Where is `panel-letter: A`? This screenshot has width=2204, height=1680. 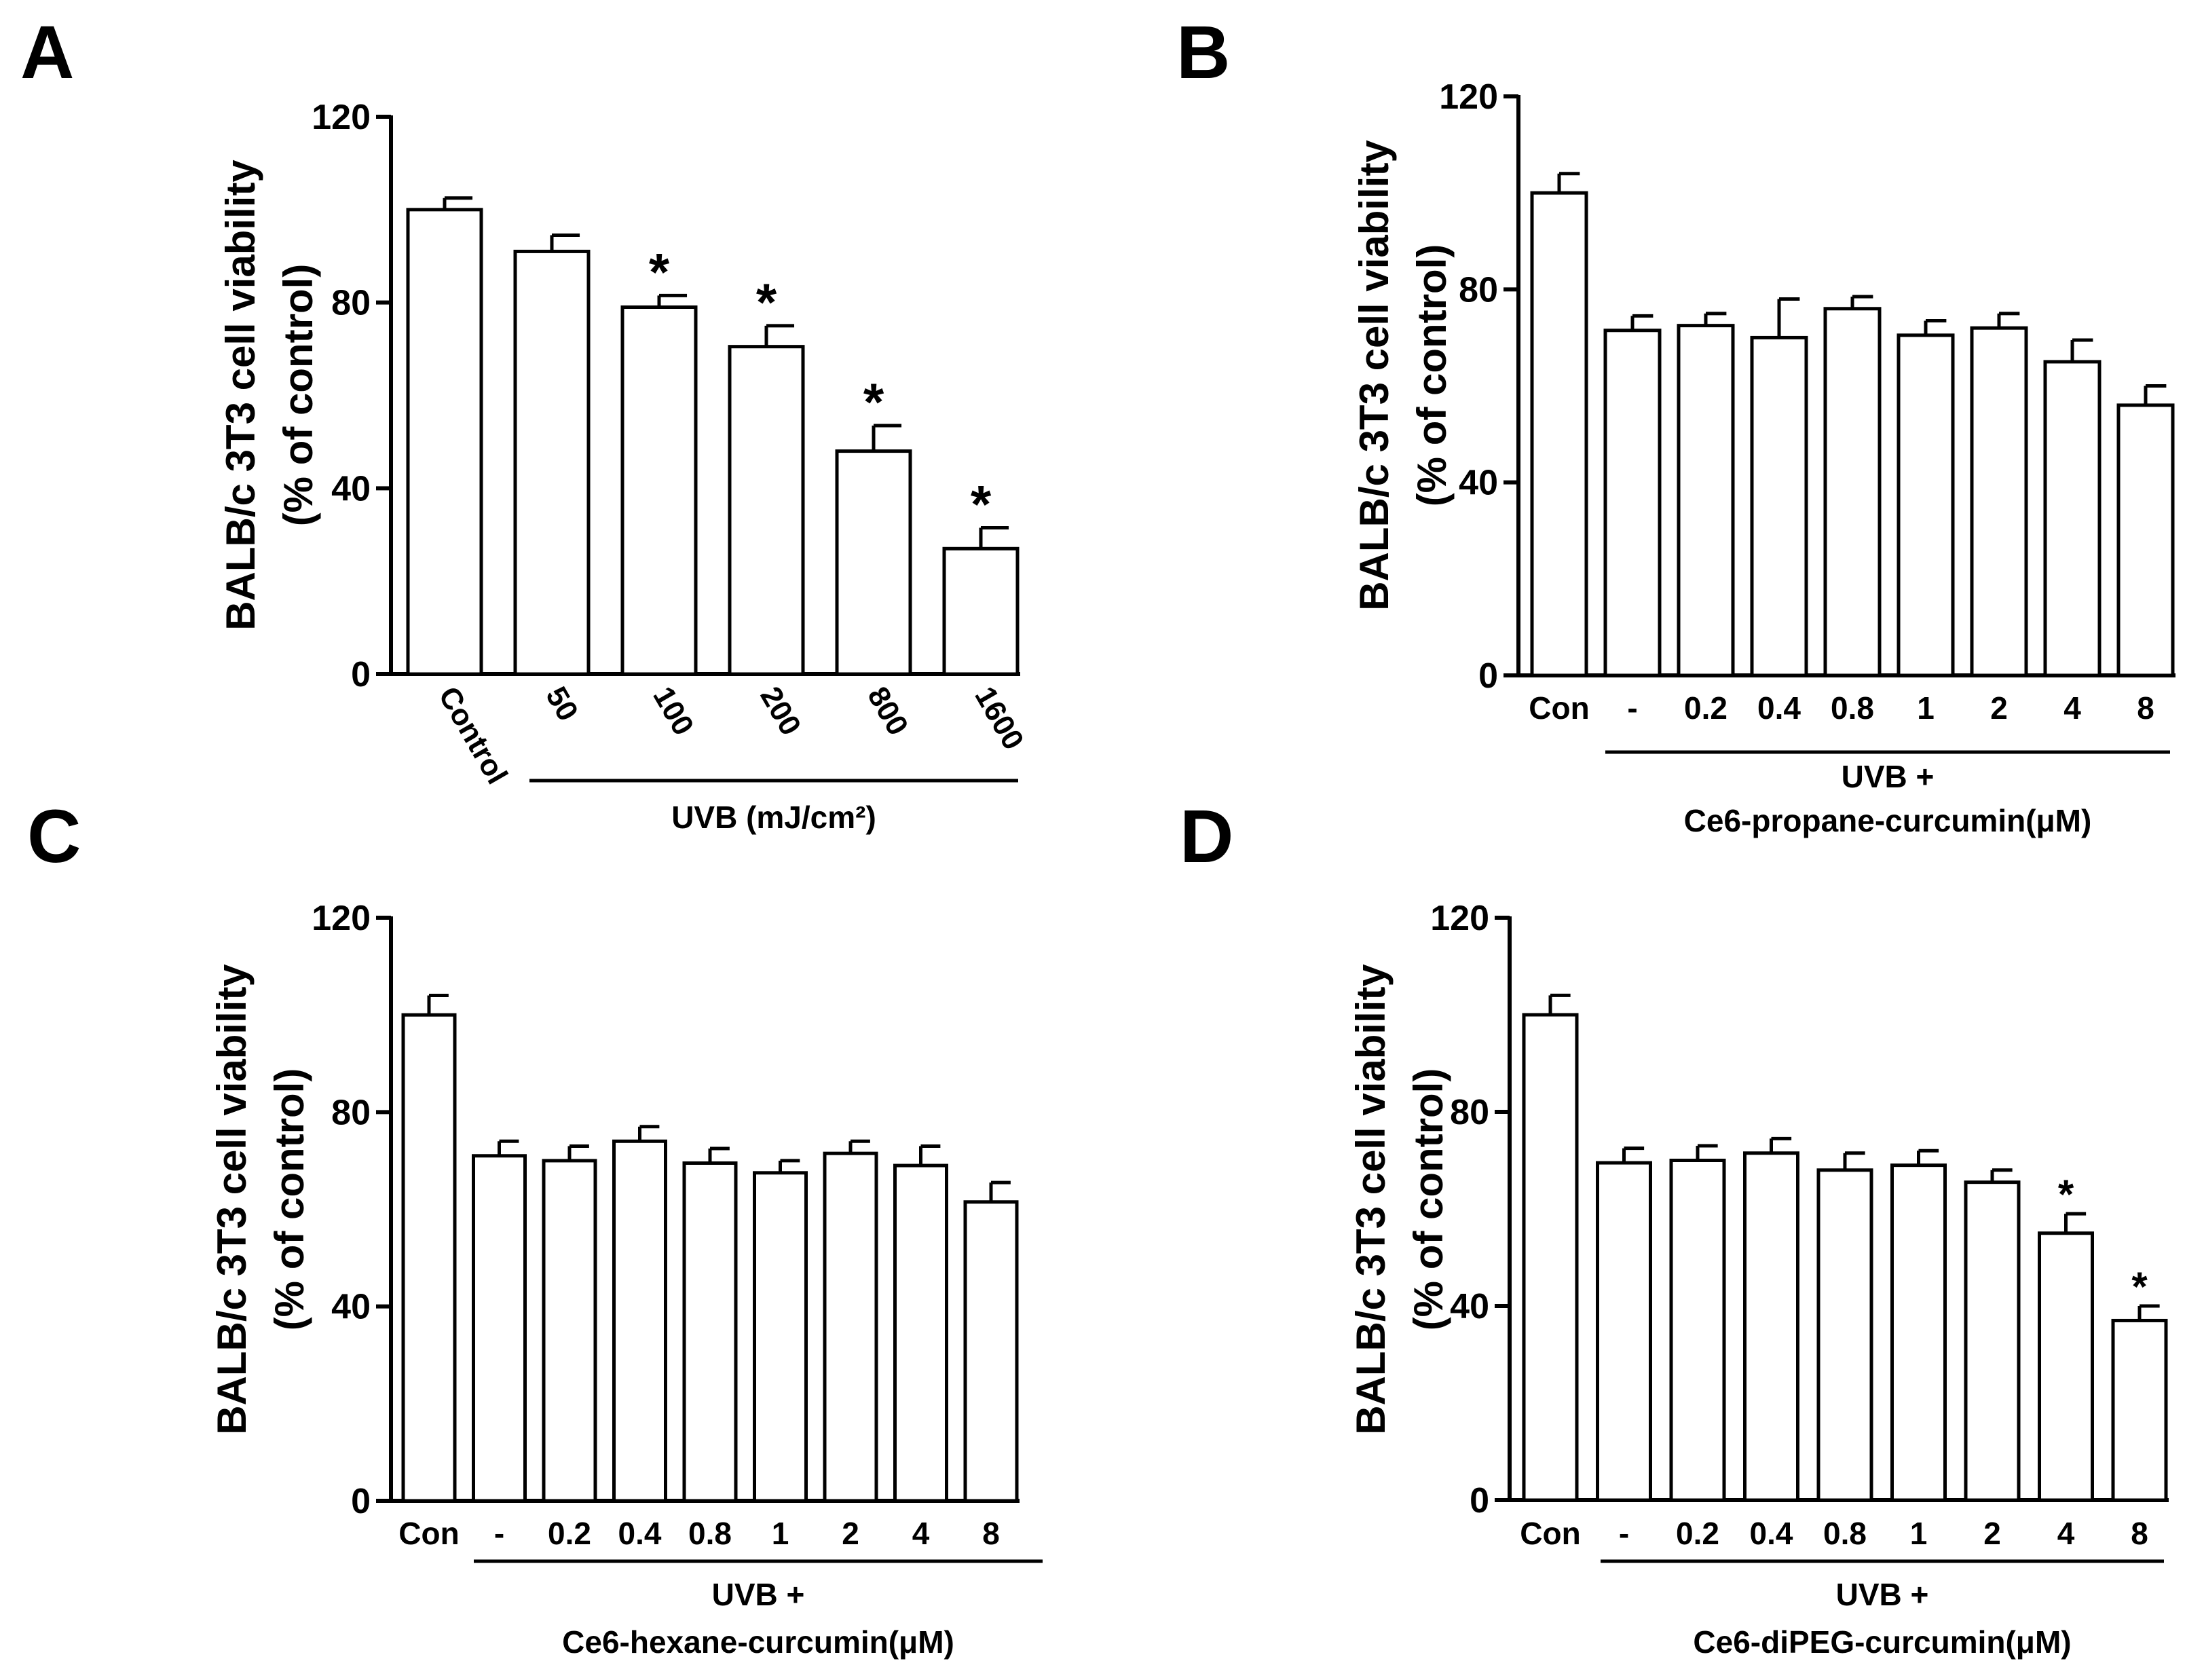
panel-letter: A is located at coordinates (47, 52).